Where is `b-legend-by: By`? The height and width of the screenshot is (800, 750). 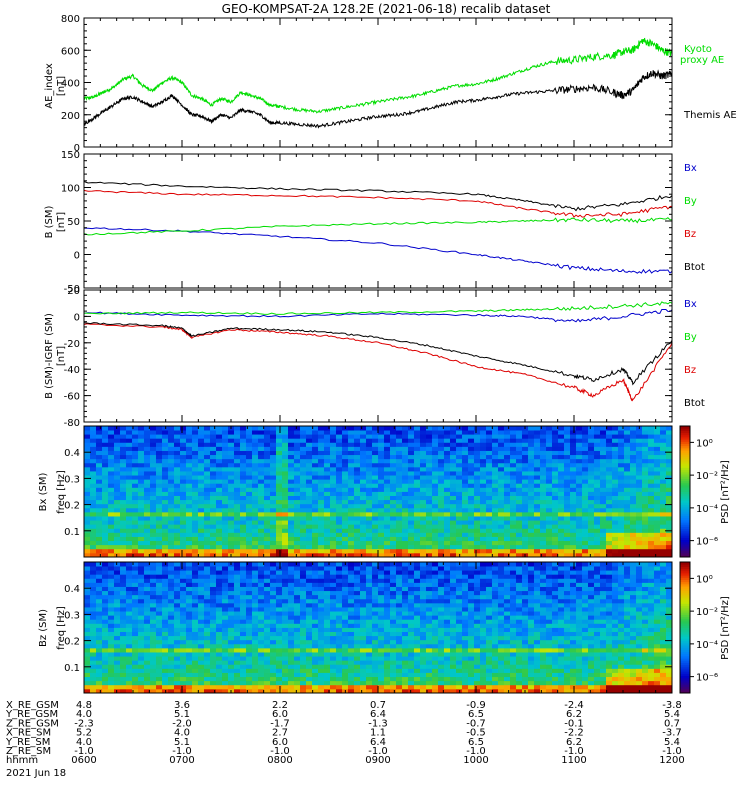 b-legend-by: By is located at coordinates (690, 201).